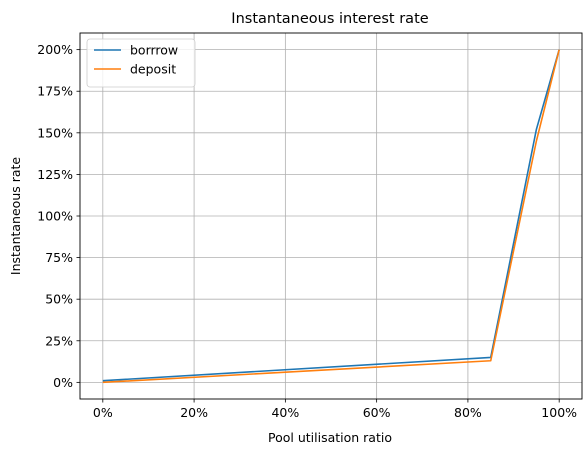 Image resolution: width=584 pixels, height=455 pixels. I want to click on y-tick-label: 150%, so click(55, 132).